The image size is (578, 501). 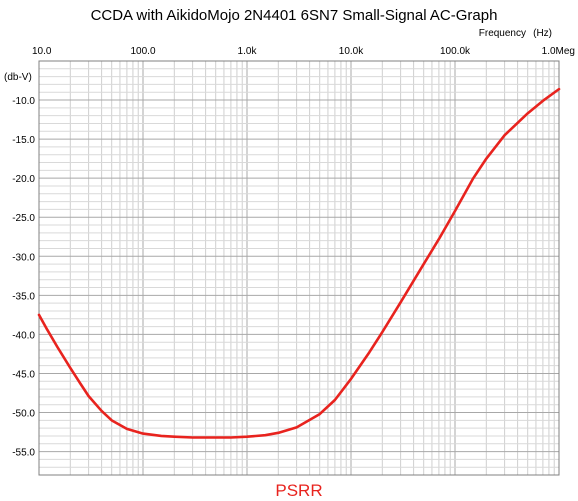 I want to click on y-tick-label: -20.0, so click(x=23, y=179).